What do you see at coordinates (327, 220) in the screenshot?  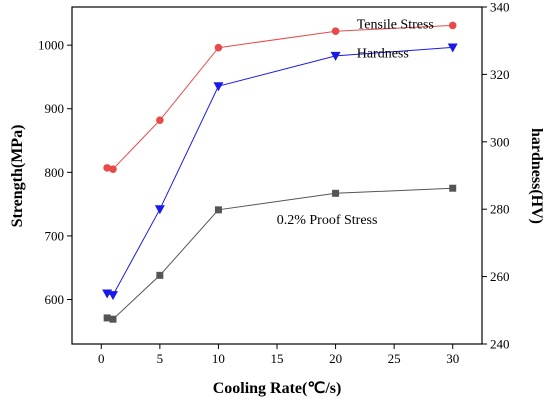 I see `series-label-2: 0.2% Proof Stress` at bounding box center [327, 220].